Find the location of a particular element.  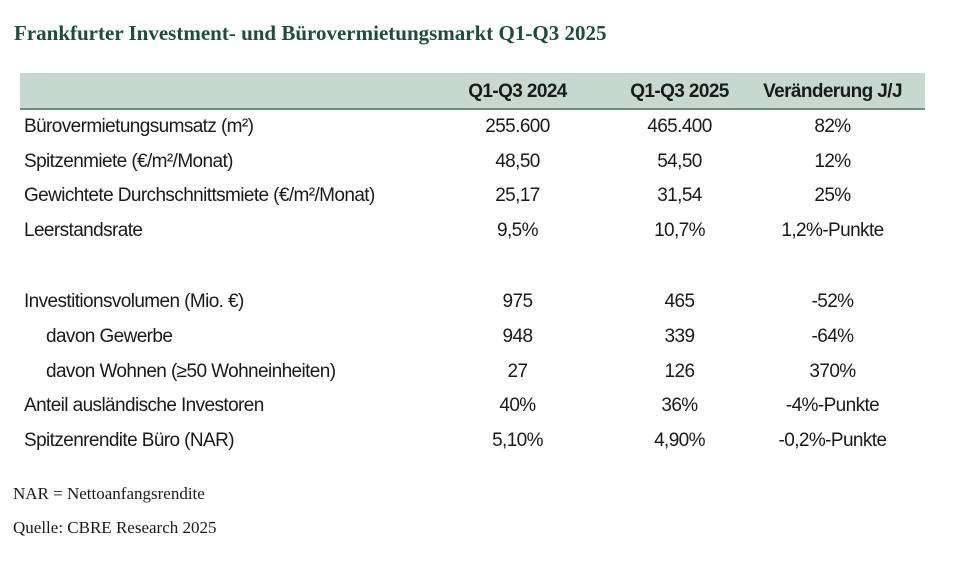

value-change: 82% is located at coordinates (832, 126).